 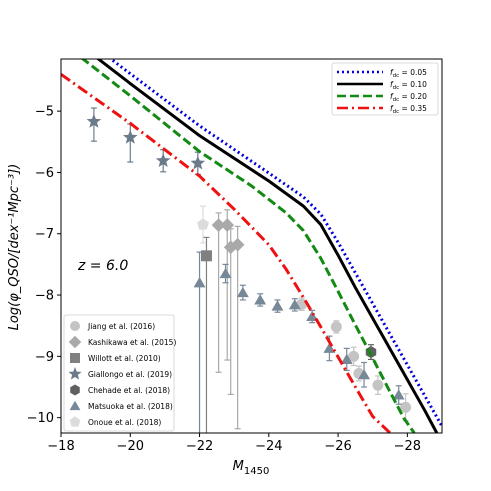 I want to click on willott-et-al-2010-point, so click(x=206, y=256).